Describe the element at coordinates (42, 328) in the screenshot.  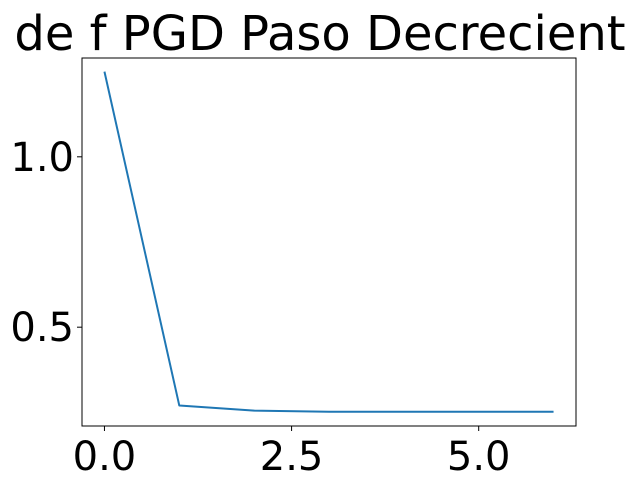
I see `y-tick-label: 0.5` at that location.